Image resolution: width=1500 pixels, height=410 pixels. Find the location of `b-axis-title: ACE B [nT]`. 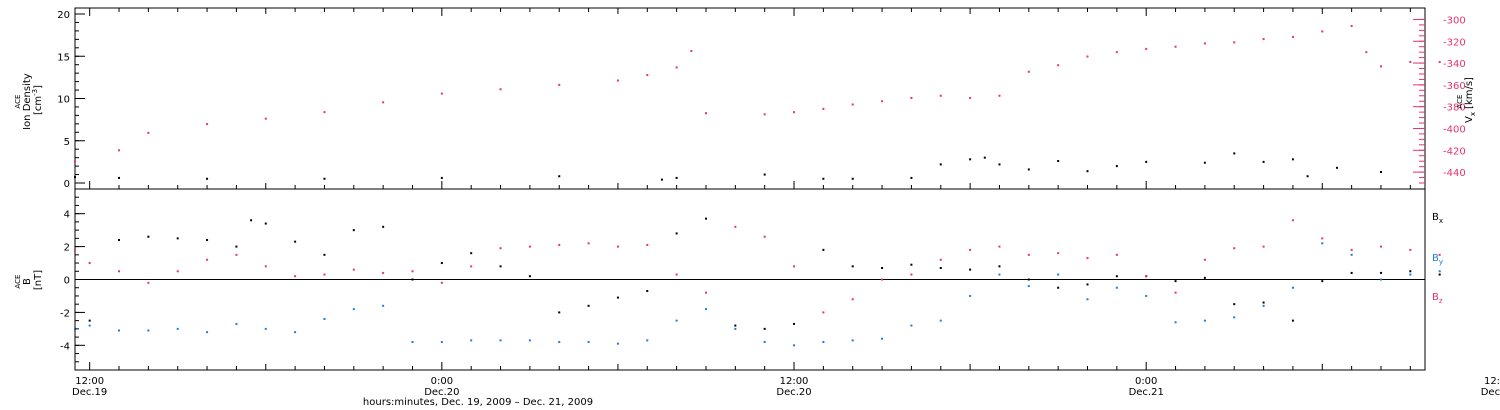

b-axis-title: ACE B [nT] is located at coordinates (28, 280).